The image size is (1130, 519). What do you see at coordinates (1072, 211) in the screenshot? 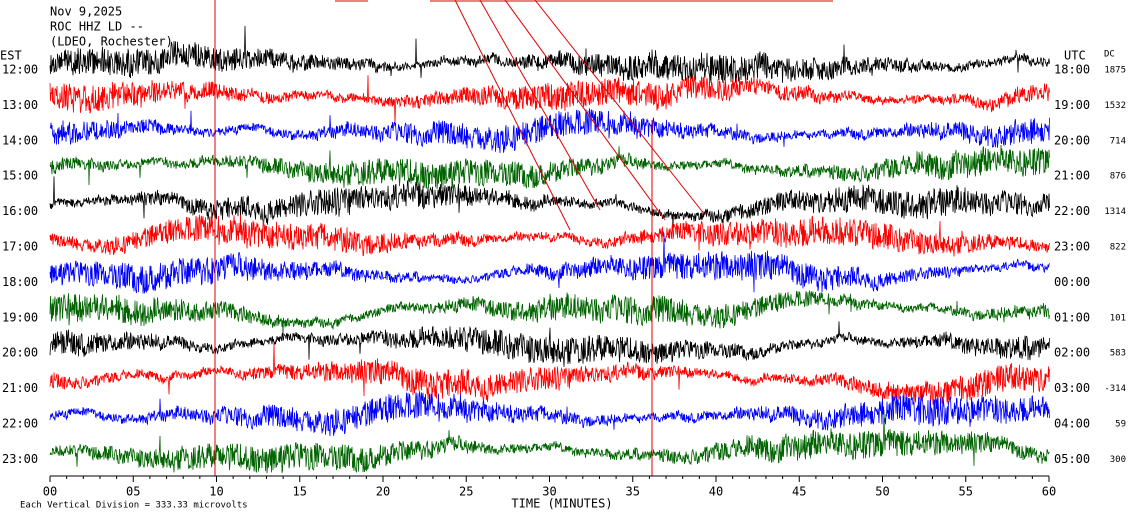
I see `utc-label: 22:00` at bounding box center [1072, 211].